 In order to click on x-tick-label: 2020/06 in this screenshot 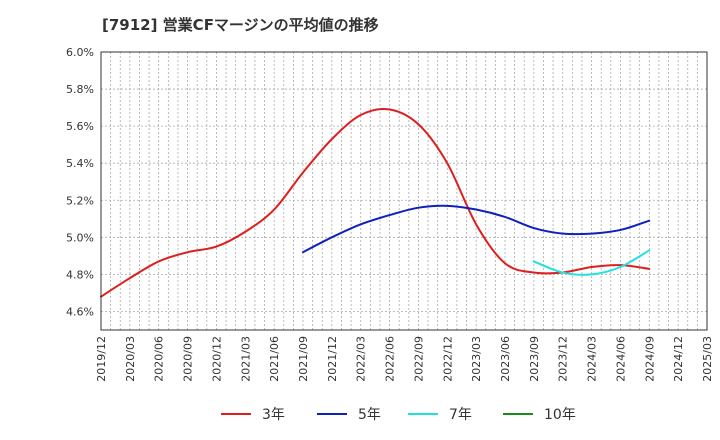, I will do `click(159, 359)`.